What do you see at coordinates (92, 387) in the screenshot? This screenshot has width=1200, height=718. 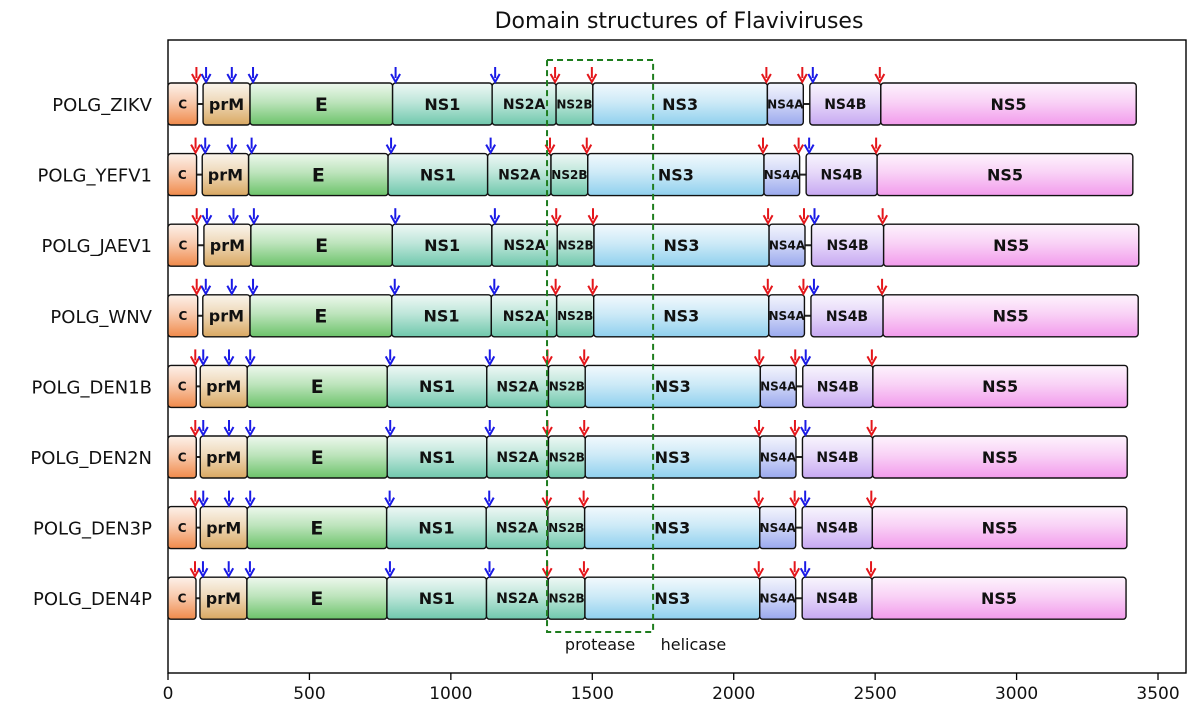 I see `protein-label: POLG_DEN1B` at bounding box center [92, 387].